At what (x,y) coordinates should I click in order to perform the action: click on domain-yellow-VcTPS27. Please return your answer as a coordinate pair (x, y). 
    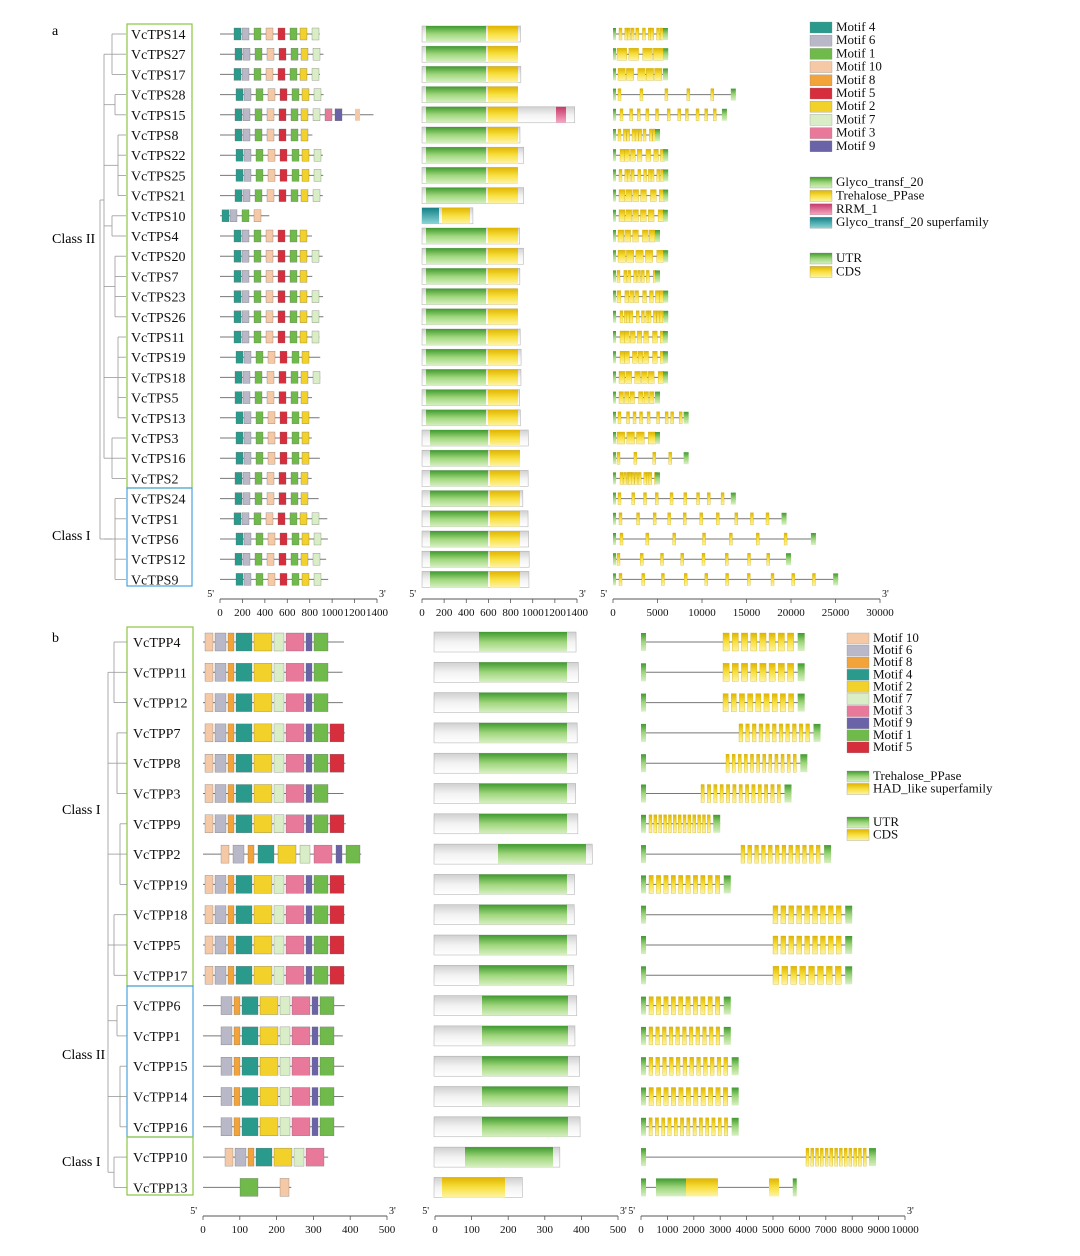
    Looking at the image, I should click on (503, 54).